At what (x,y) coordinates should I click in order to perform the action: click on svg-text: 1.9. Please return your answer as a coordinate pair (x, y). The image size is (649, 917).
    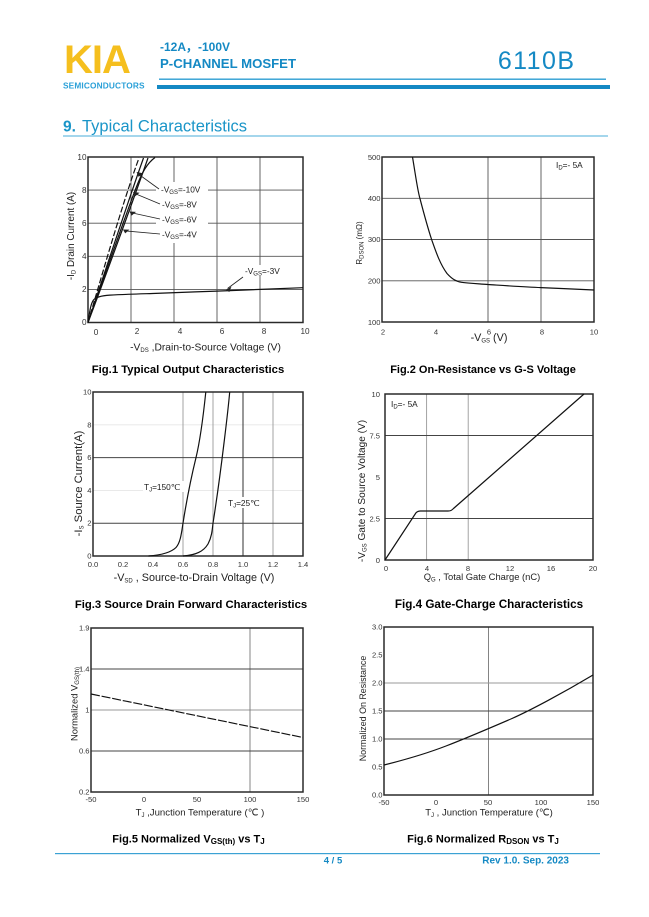
    Looking at the image, I should click on (84, 628).